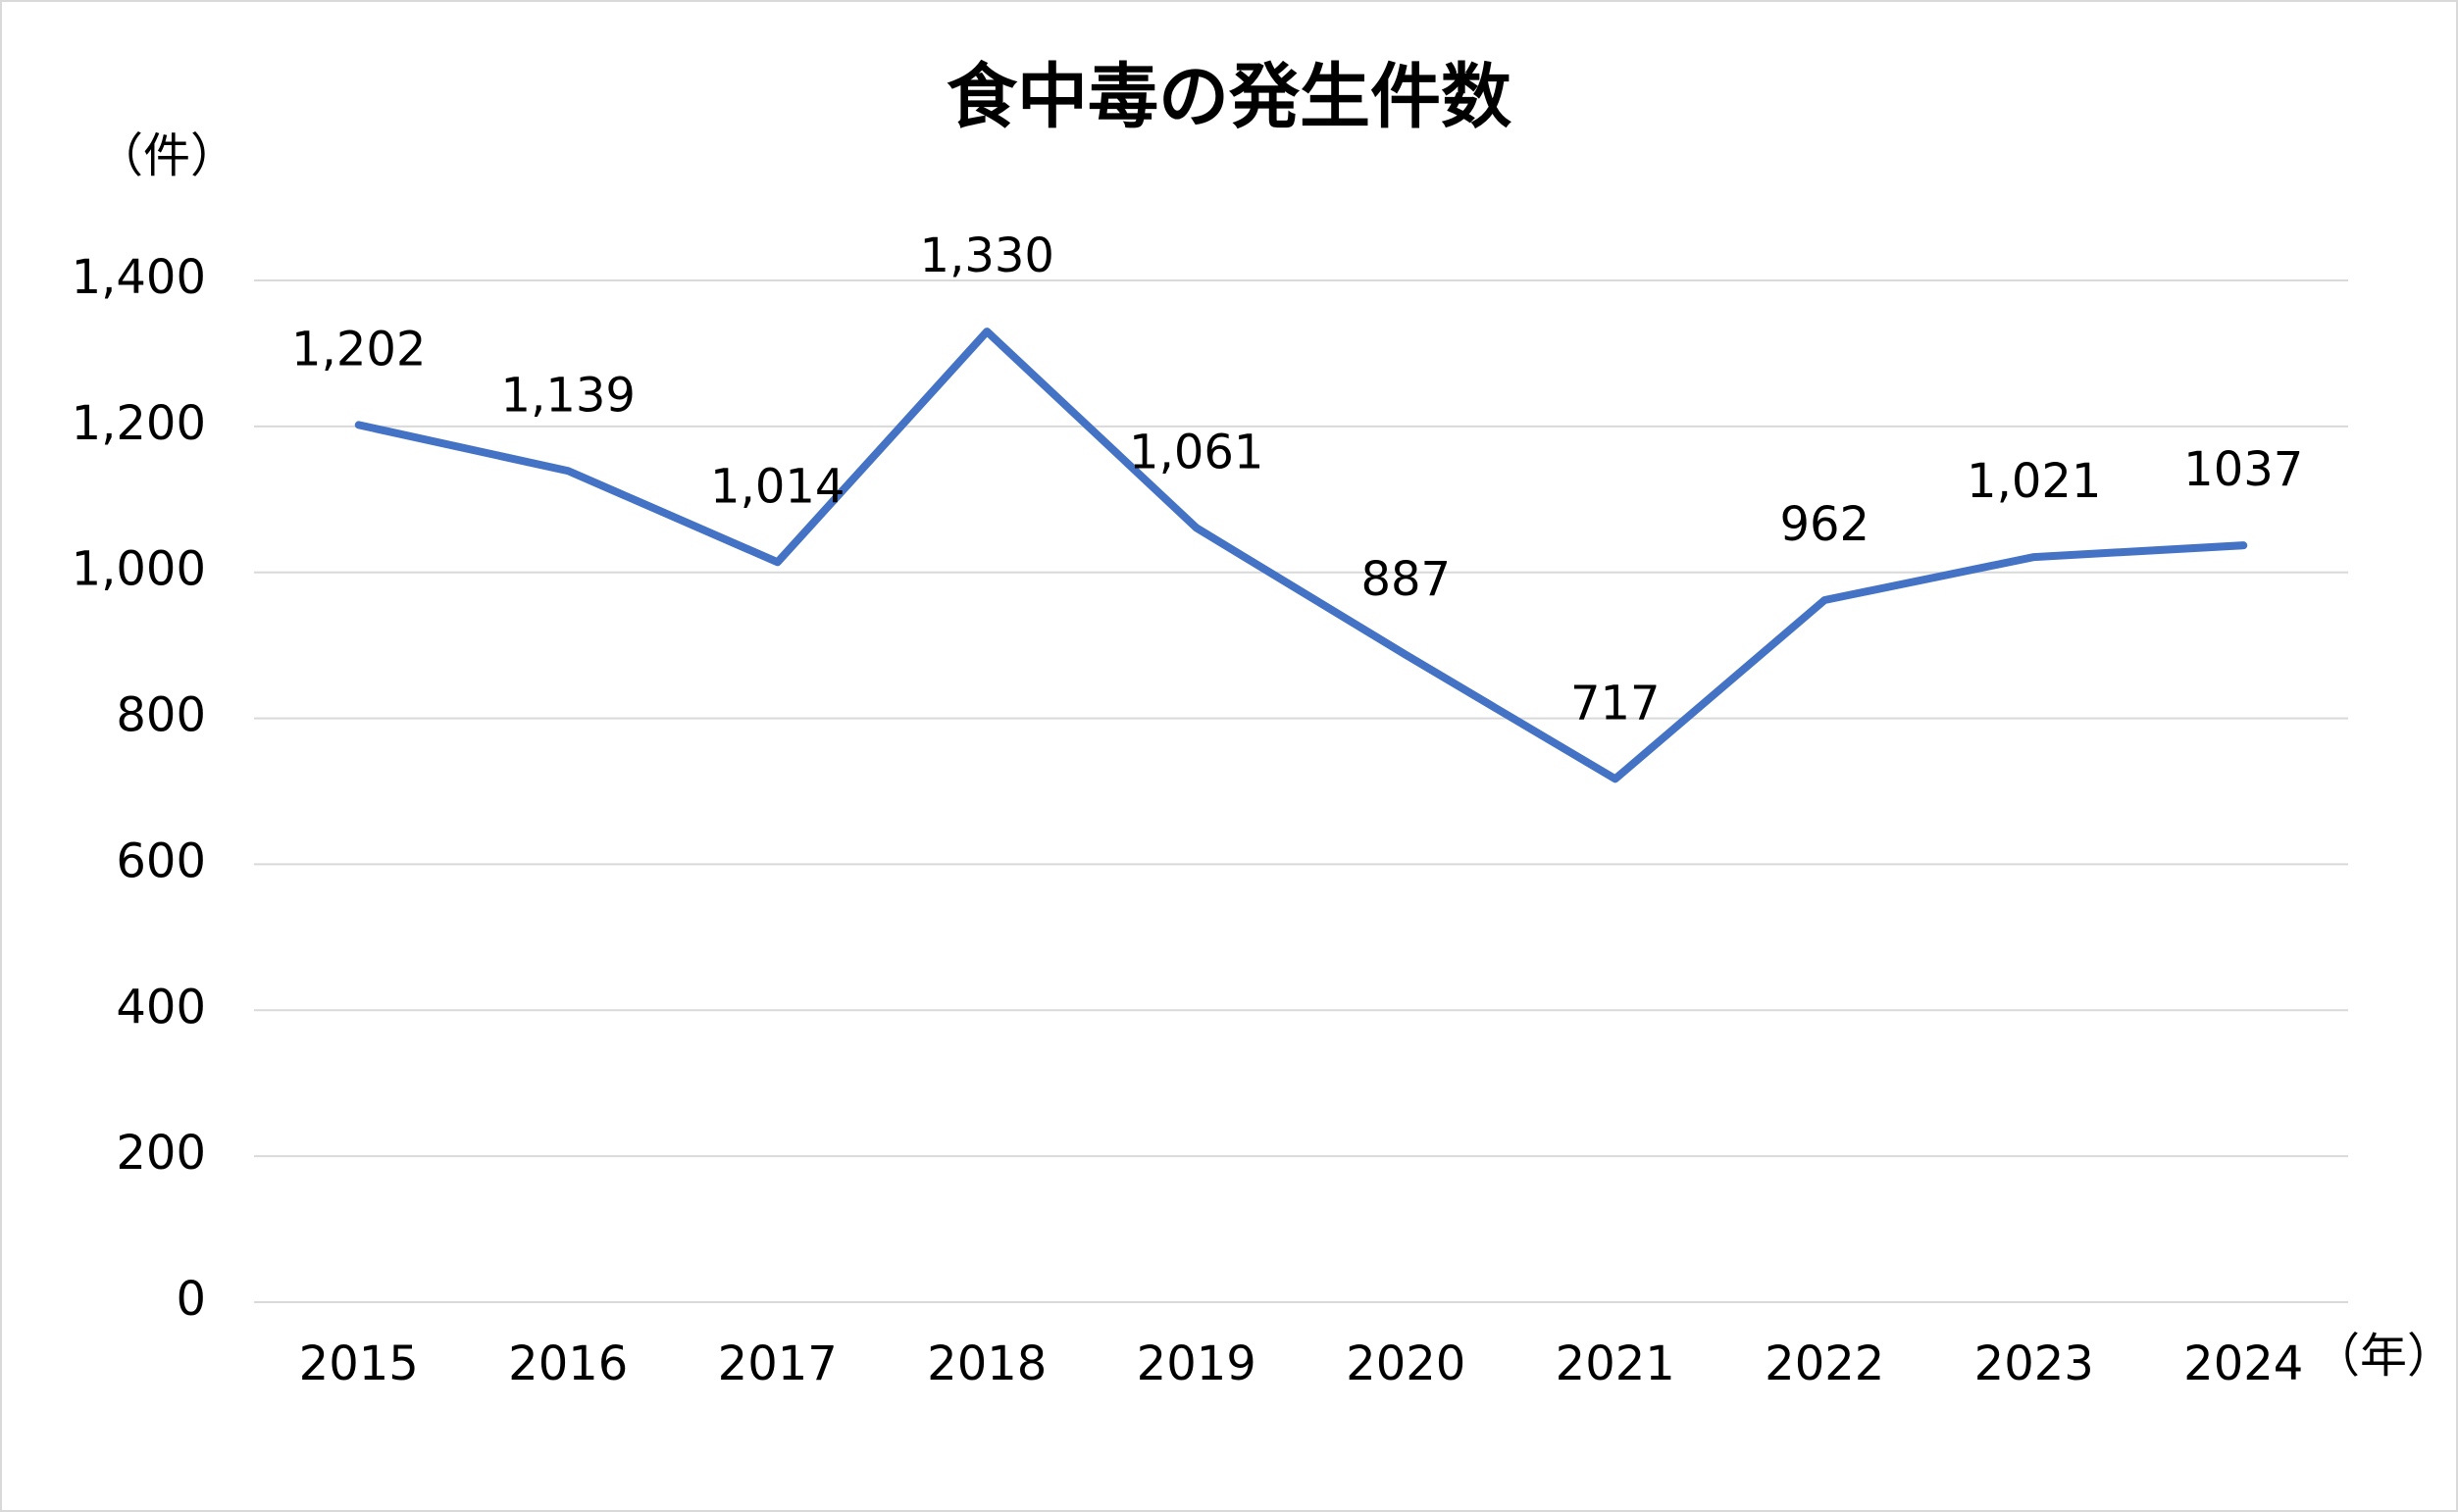 Image resolution: width=2458 pixels, height=1512 pixels. What do you see at coordinates (358, 349) in the screenshot?
I see `data-label: 1,202` at bounding box center [358, 349].